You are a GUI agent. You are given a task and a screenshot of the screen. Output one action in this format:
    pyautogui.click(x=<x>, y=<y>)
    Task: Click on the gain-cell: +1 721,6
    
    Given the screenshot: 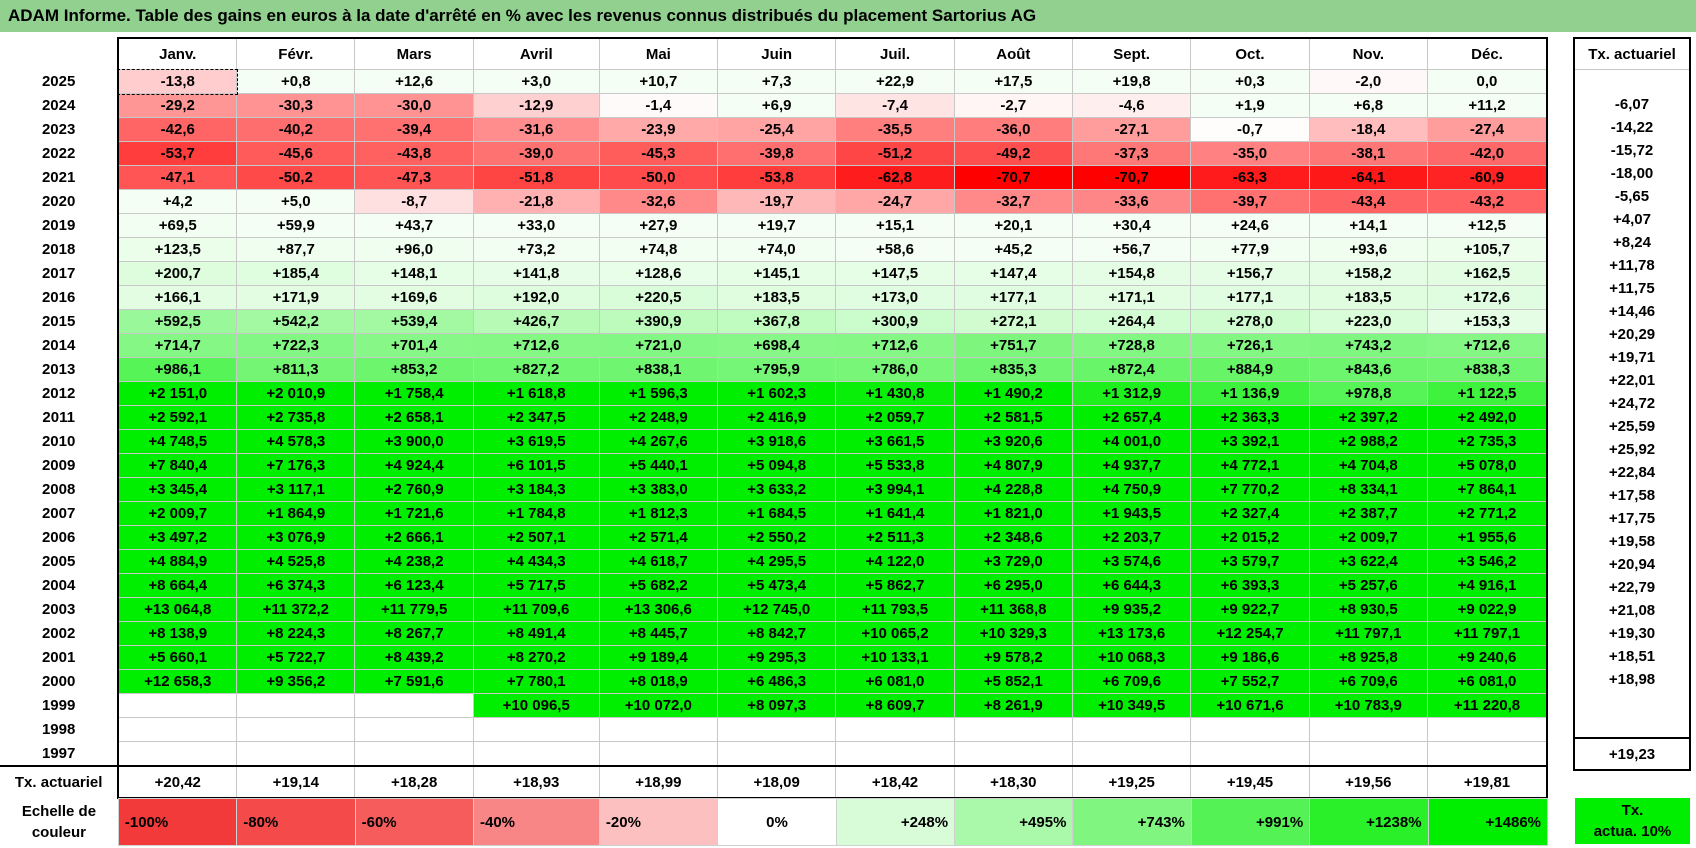 What is the action you would take?
    pyautogui.click(x=414, y=513)
    